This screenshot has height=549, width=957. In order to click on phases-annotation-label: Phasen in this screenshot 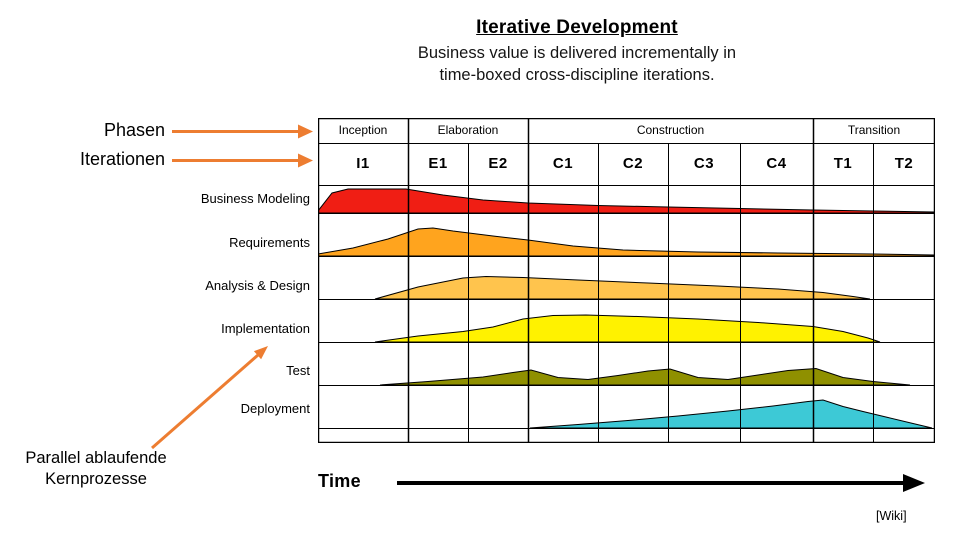, I will do `click(134, 130)`.